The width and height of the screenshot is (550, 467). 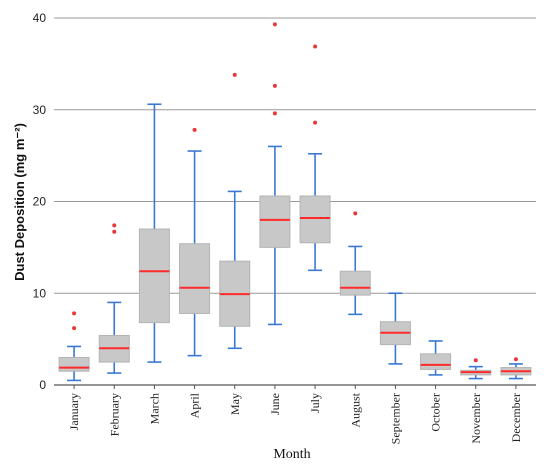 What do you see at coordinates (476, 369) in the screenshot?
I see `box-november` at bounding box center [476, 369].